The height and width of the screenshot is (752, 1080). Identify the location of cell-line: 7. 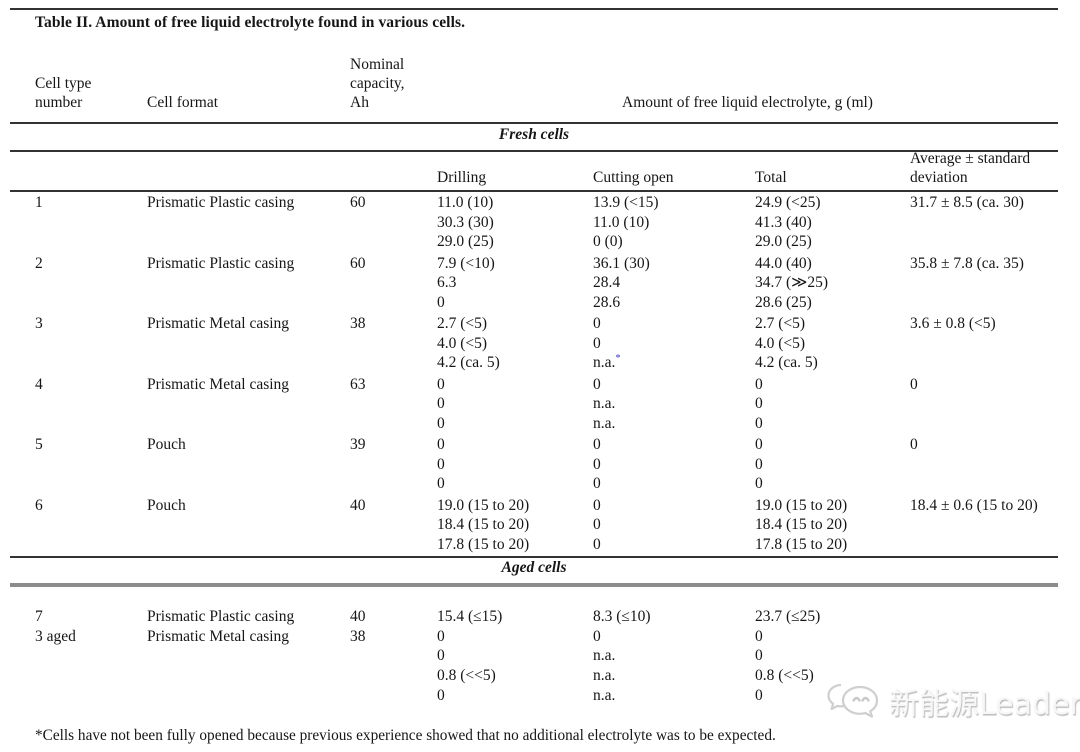
(39, 616).